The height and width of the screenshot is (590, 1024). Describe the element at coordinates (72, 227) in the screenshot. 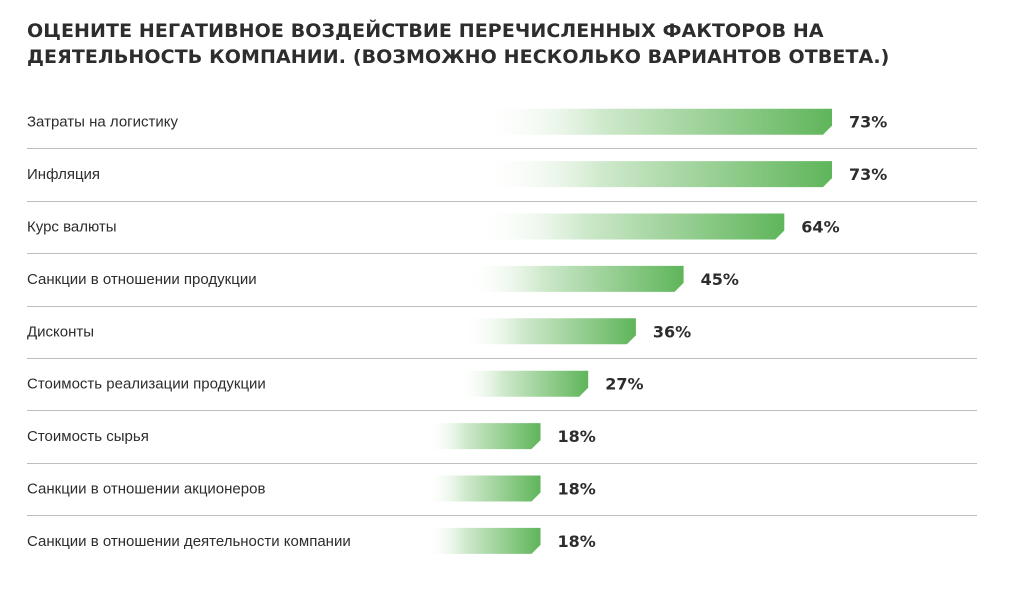

I see `category-label: Курс валюты` at that location.